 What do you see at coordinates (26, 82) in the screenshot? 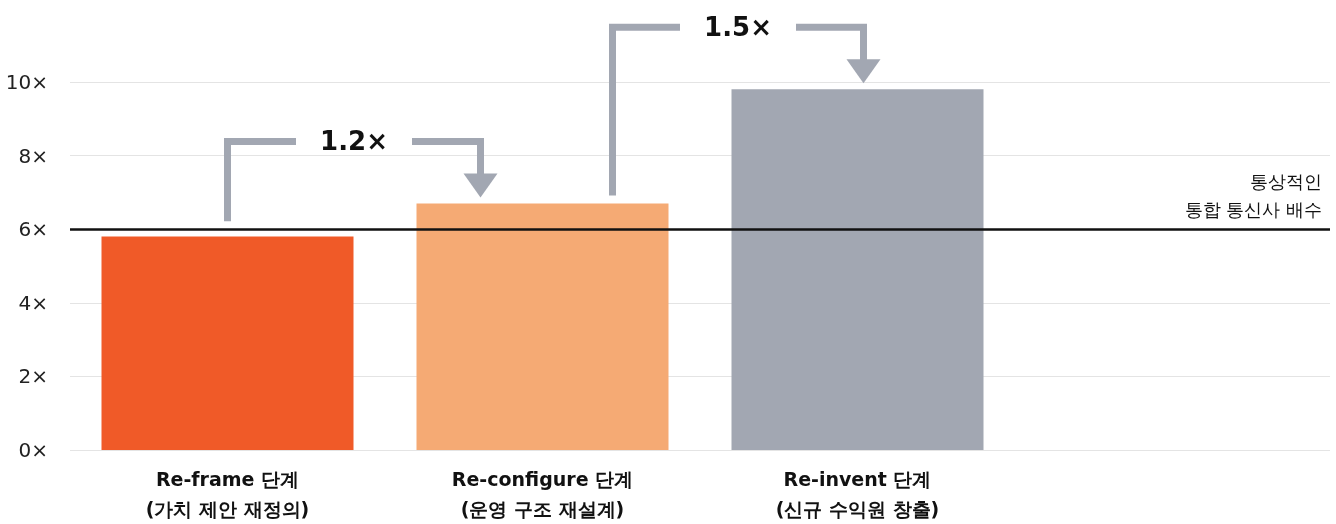
I see `y-tick-label: 10×` at bounding box center [26, 82].